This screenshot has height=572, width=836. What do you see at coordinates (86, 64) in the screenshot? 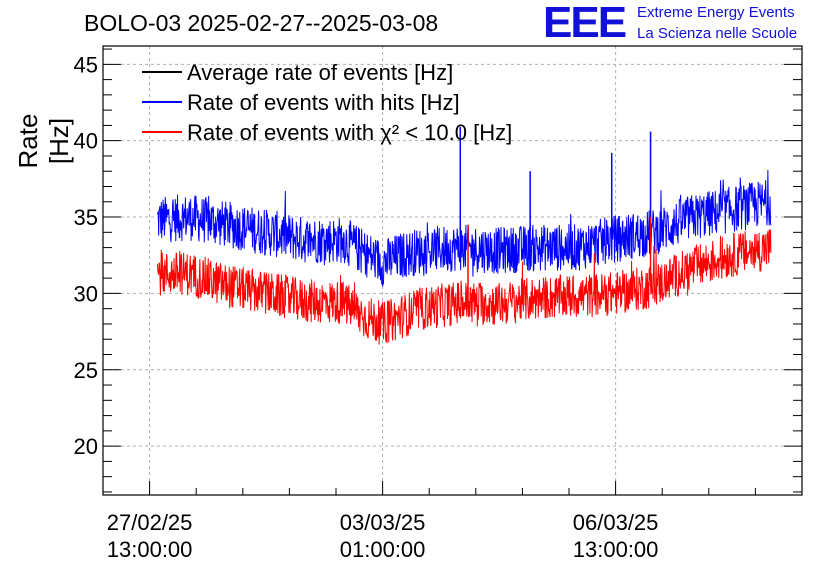
I see `y-tick-label: 45` at bounding box center [86, 64].